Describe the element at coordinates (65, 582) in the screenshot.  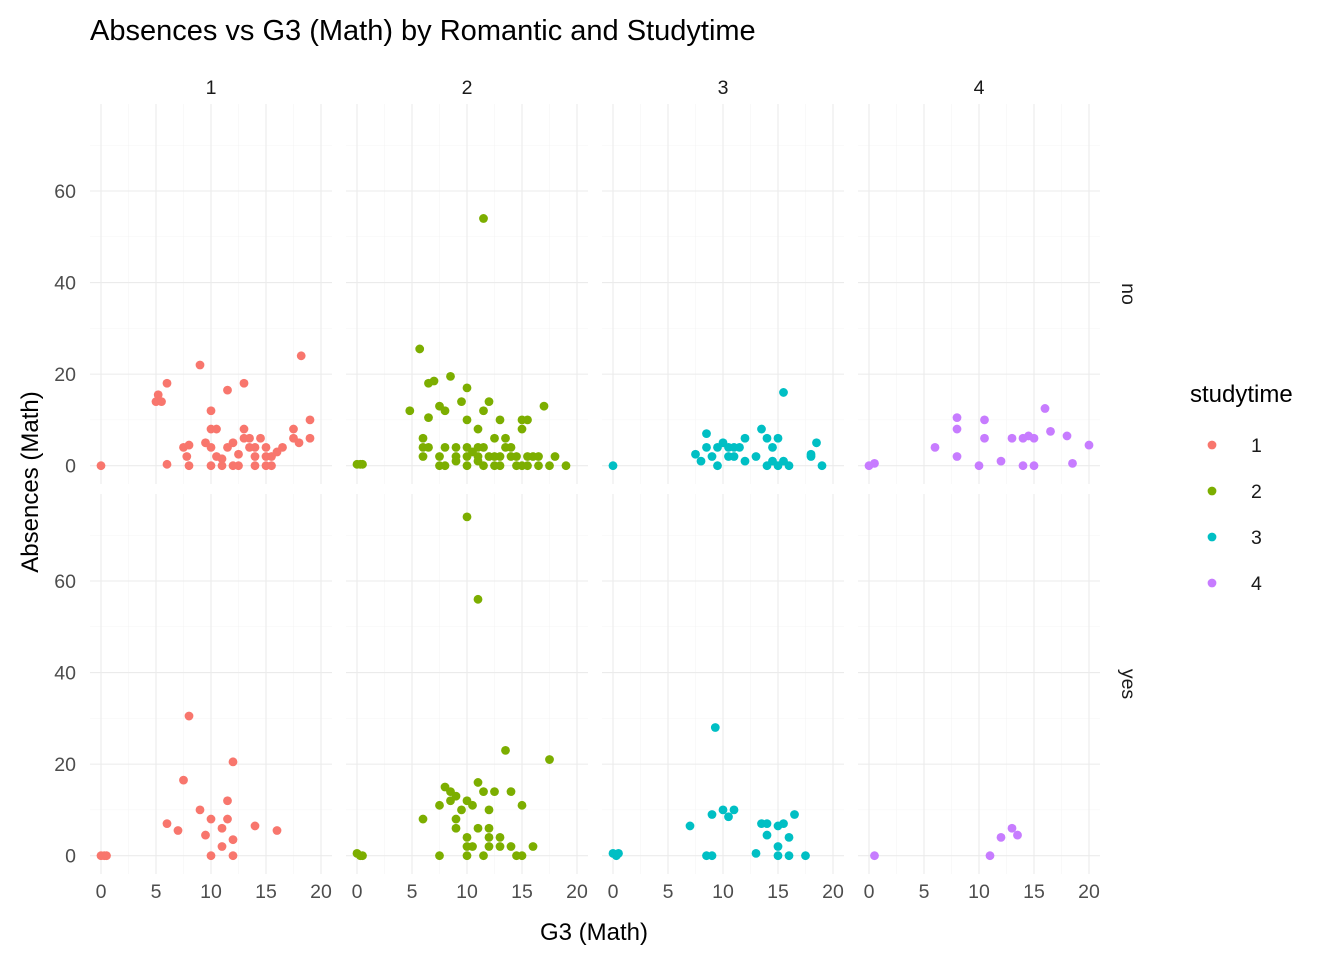
I see `y-tick-label: 60` at that location.